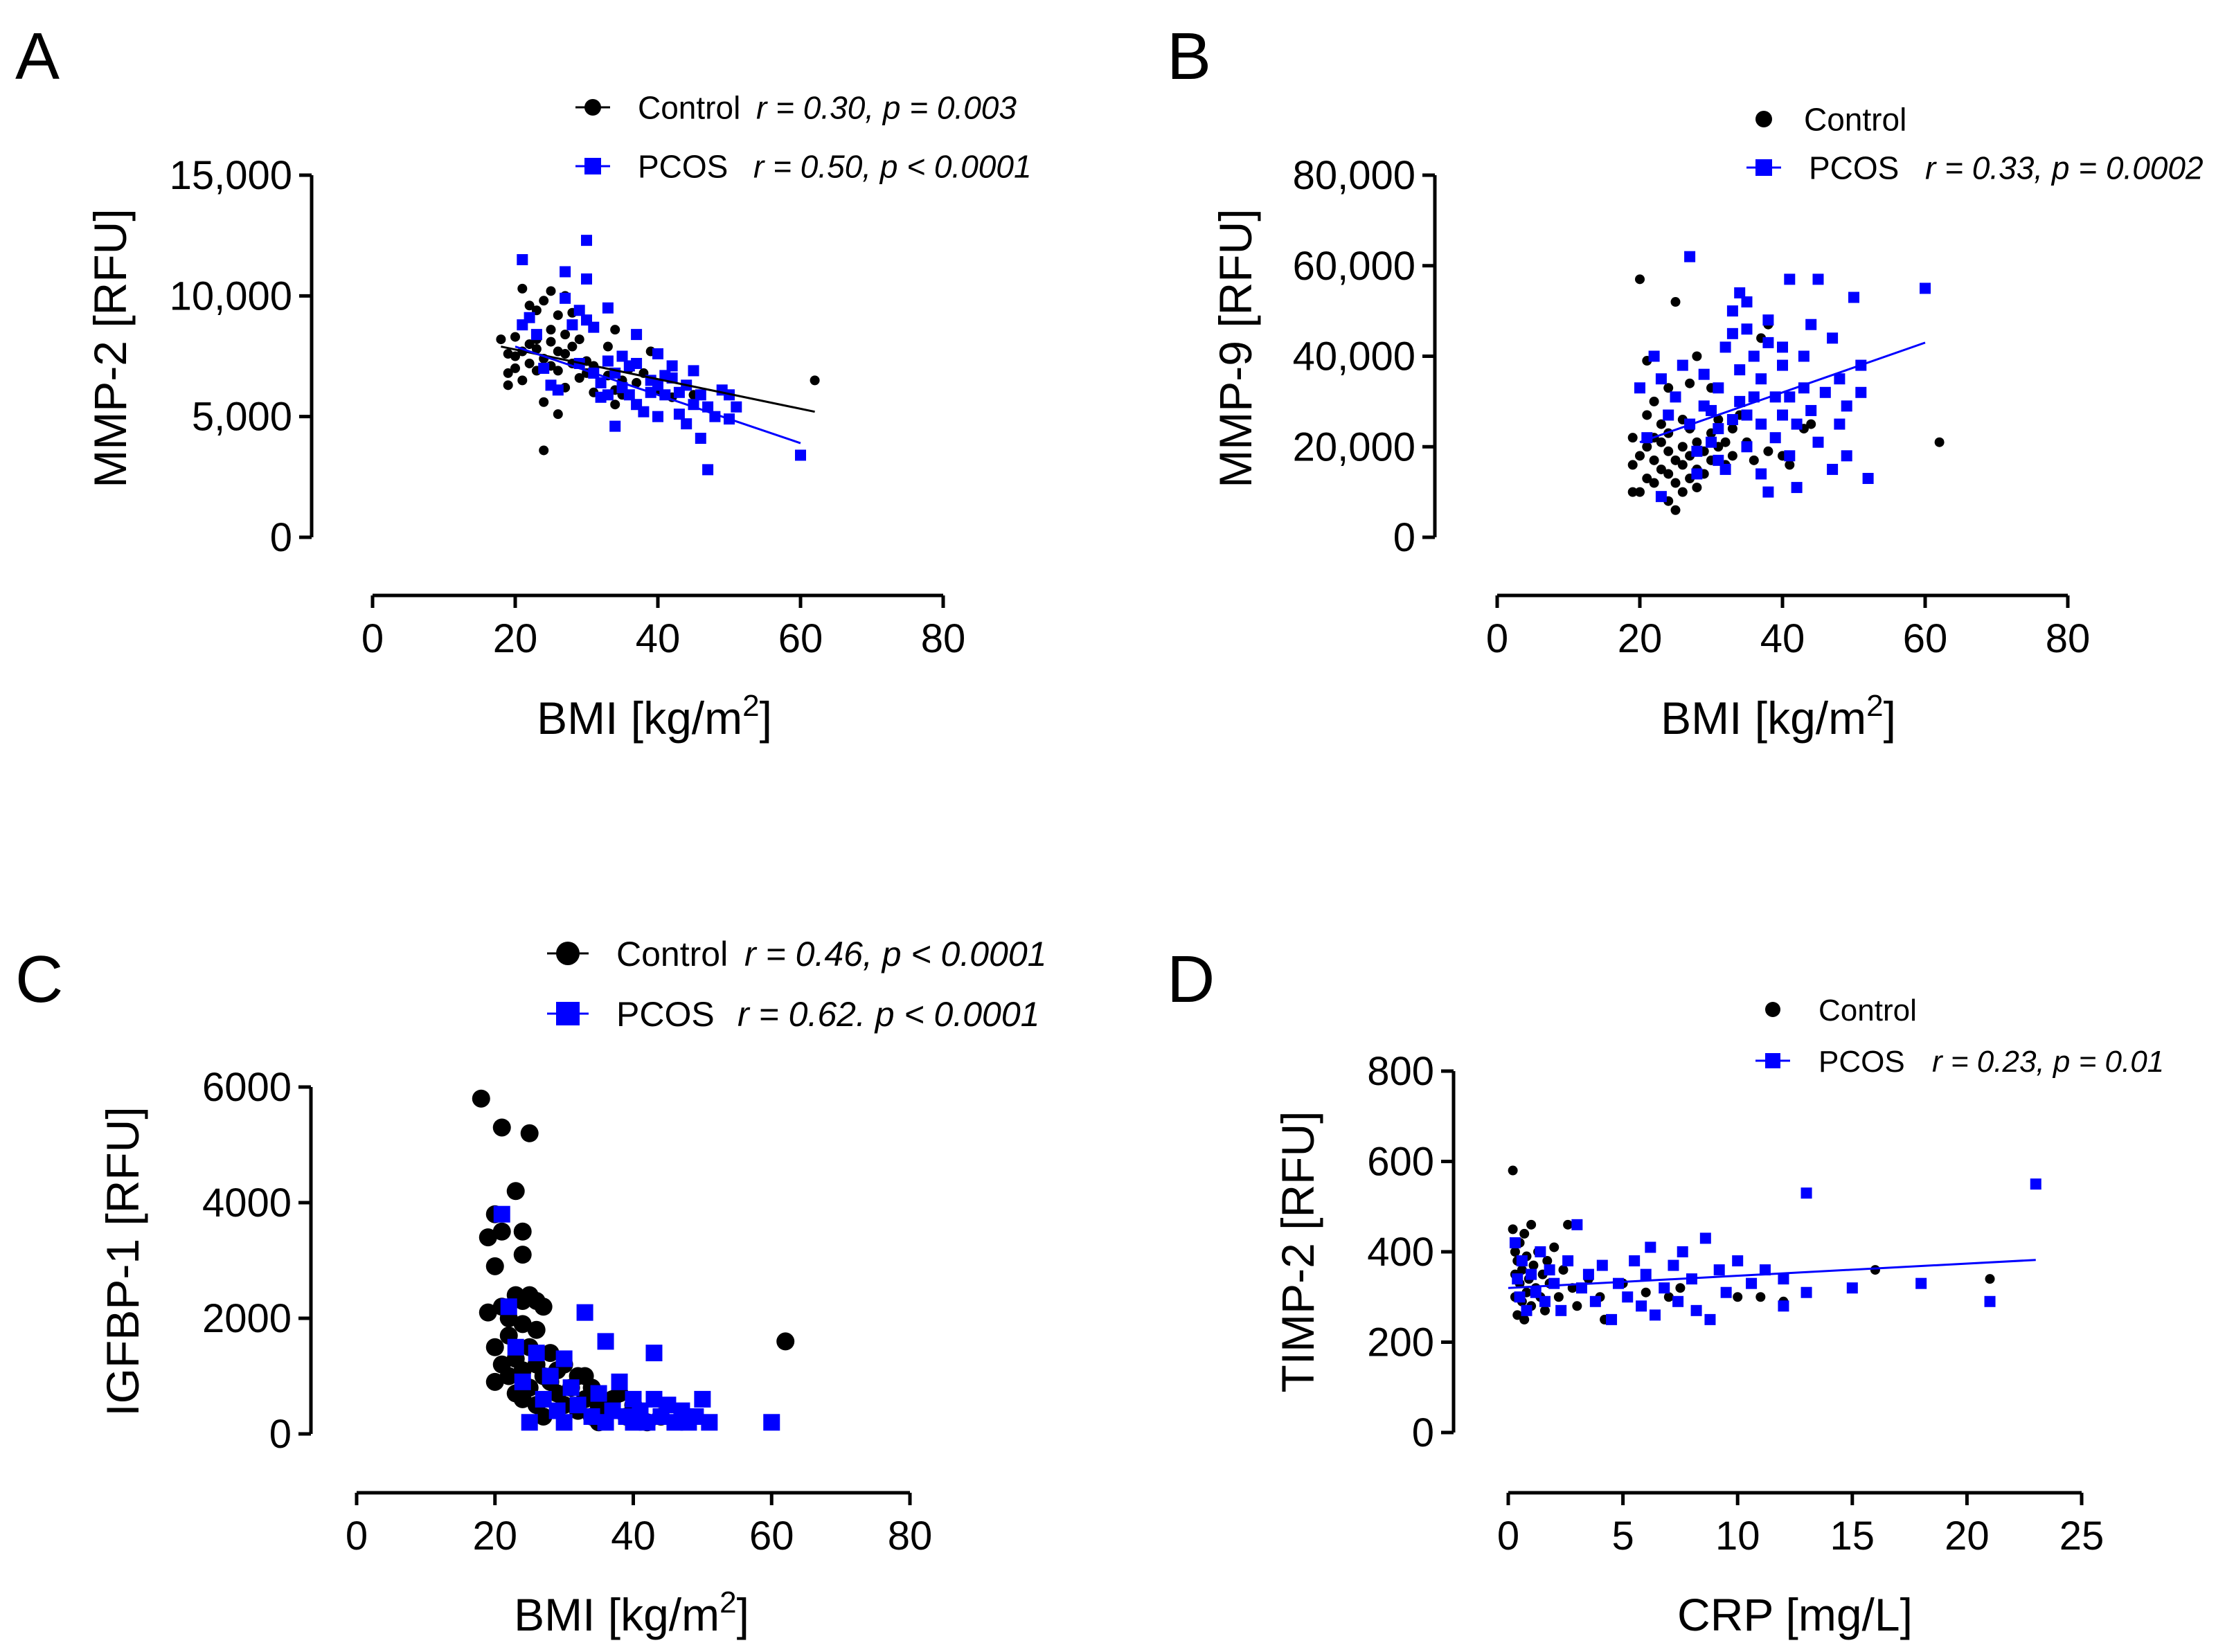 The image size is (2234, 1652). Describe the element at coordinates (631, 1613) in the screenshot. I see `x-axis-title: BMI [kg/m2]` at that location.